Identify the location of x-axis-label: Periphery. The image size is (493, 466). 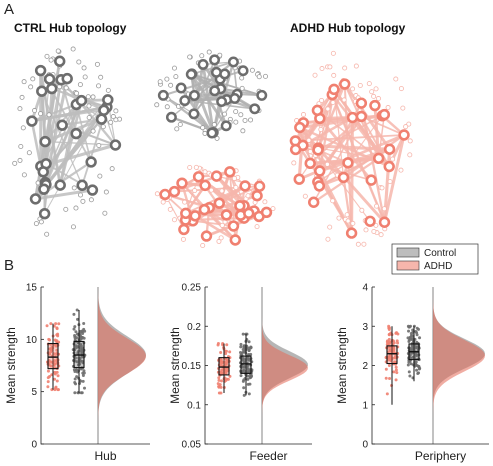
(440, 456).